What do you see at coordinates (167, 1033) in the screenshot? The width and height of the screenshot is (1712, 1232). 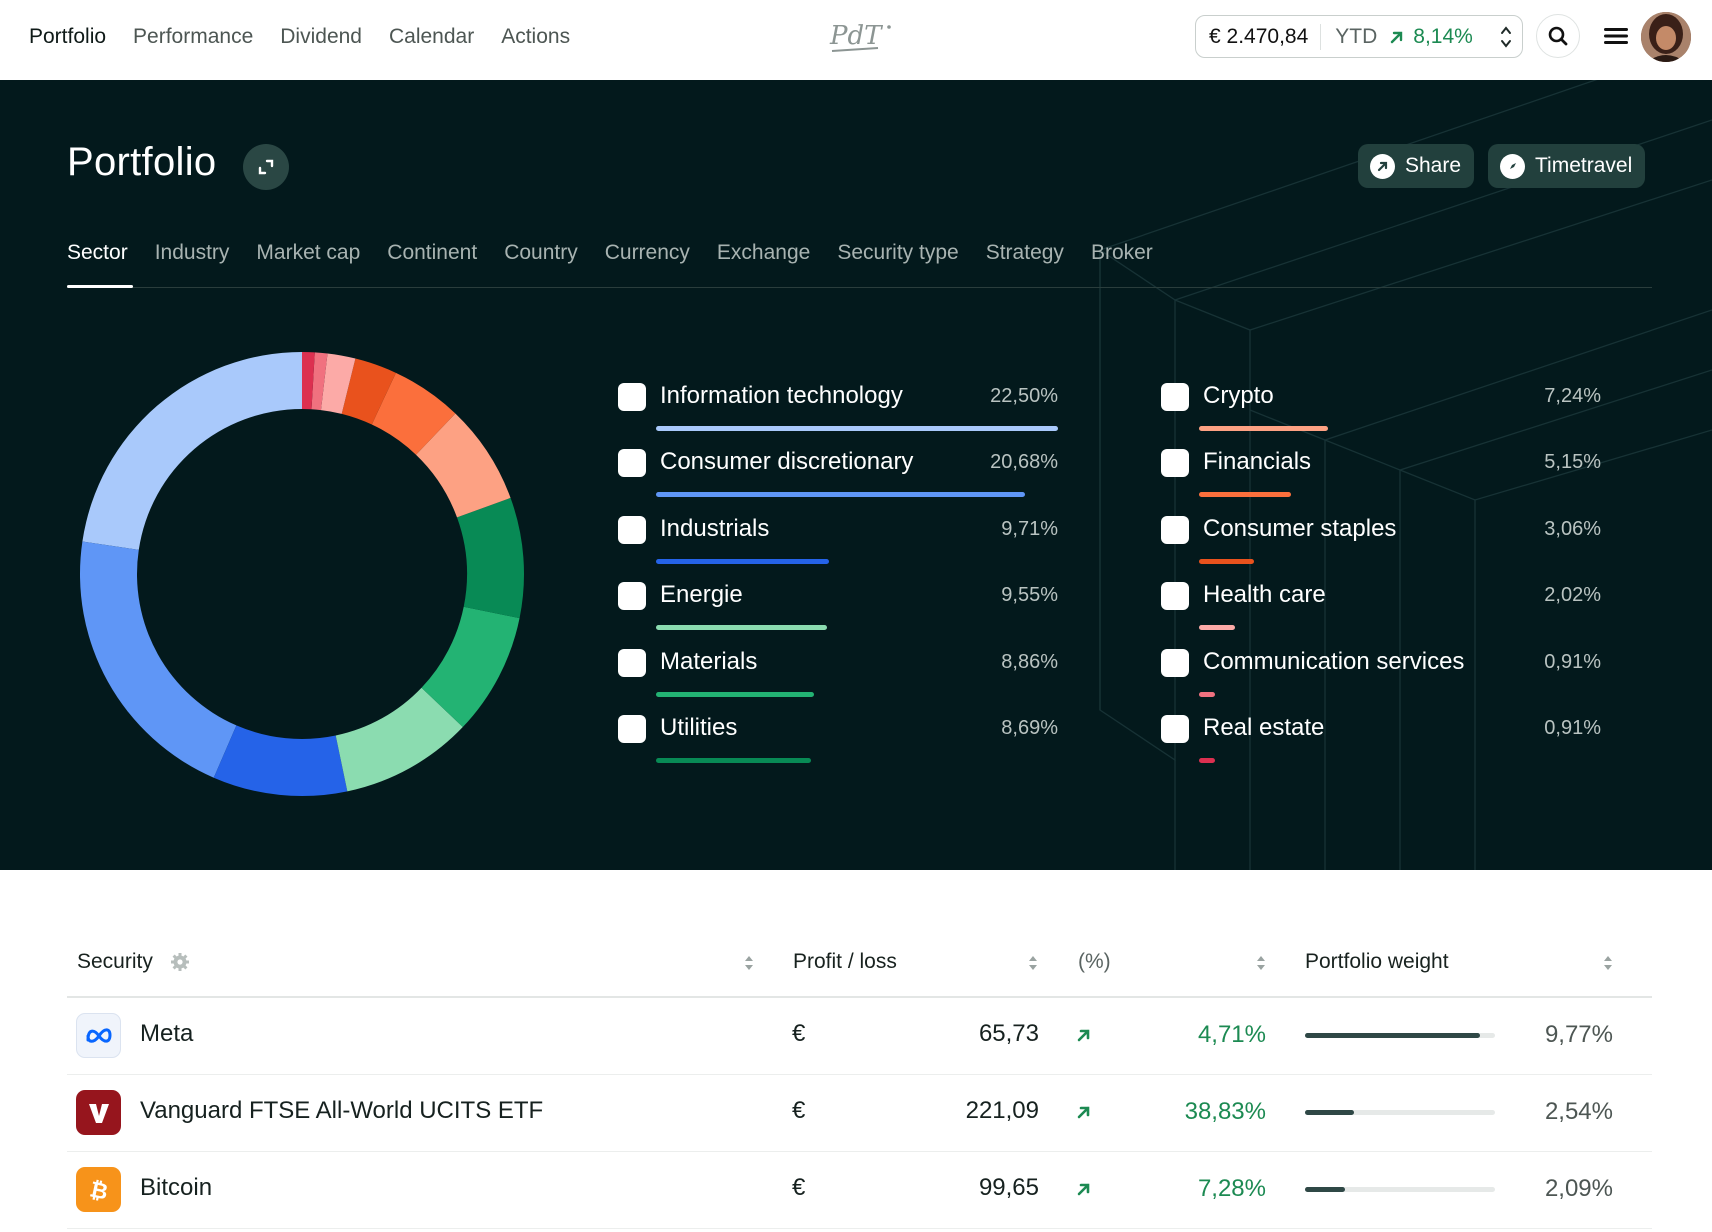 I see `security-name: Meta` at bounding box center [167, 1033].